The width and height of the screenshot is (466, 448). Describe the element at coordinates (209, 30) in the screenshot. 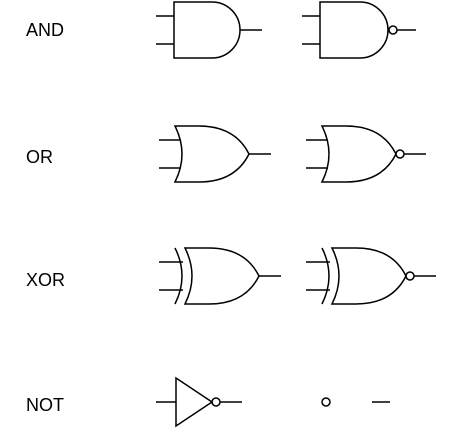

I see `and-gate-icon` at that location.